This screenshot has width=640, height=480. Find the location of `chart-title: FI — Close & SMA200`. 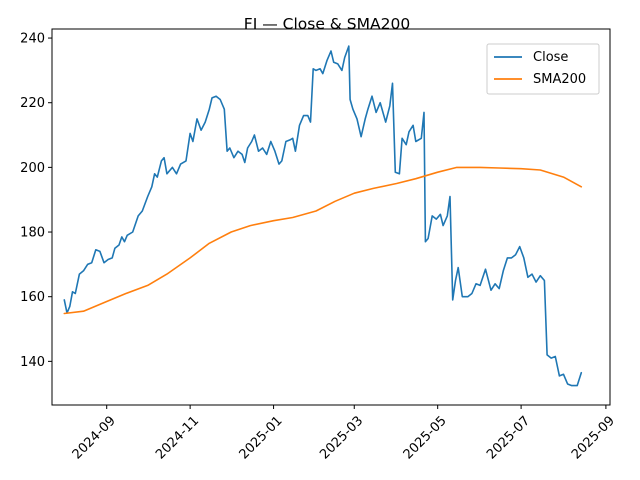

chart-title: FI — Close & SMA200 is located at coordinates (327, 24).